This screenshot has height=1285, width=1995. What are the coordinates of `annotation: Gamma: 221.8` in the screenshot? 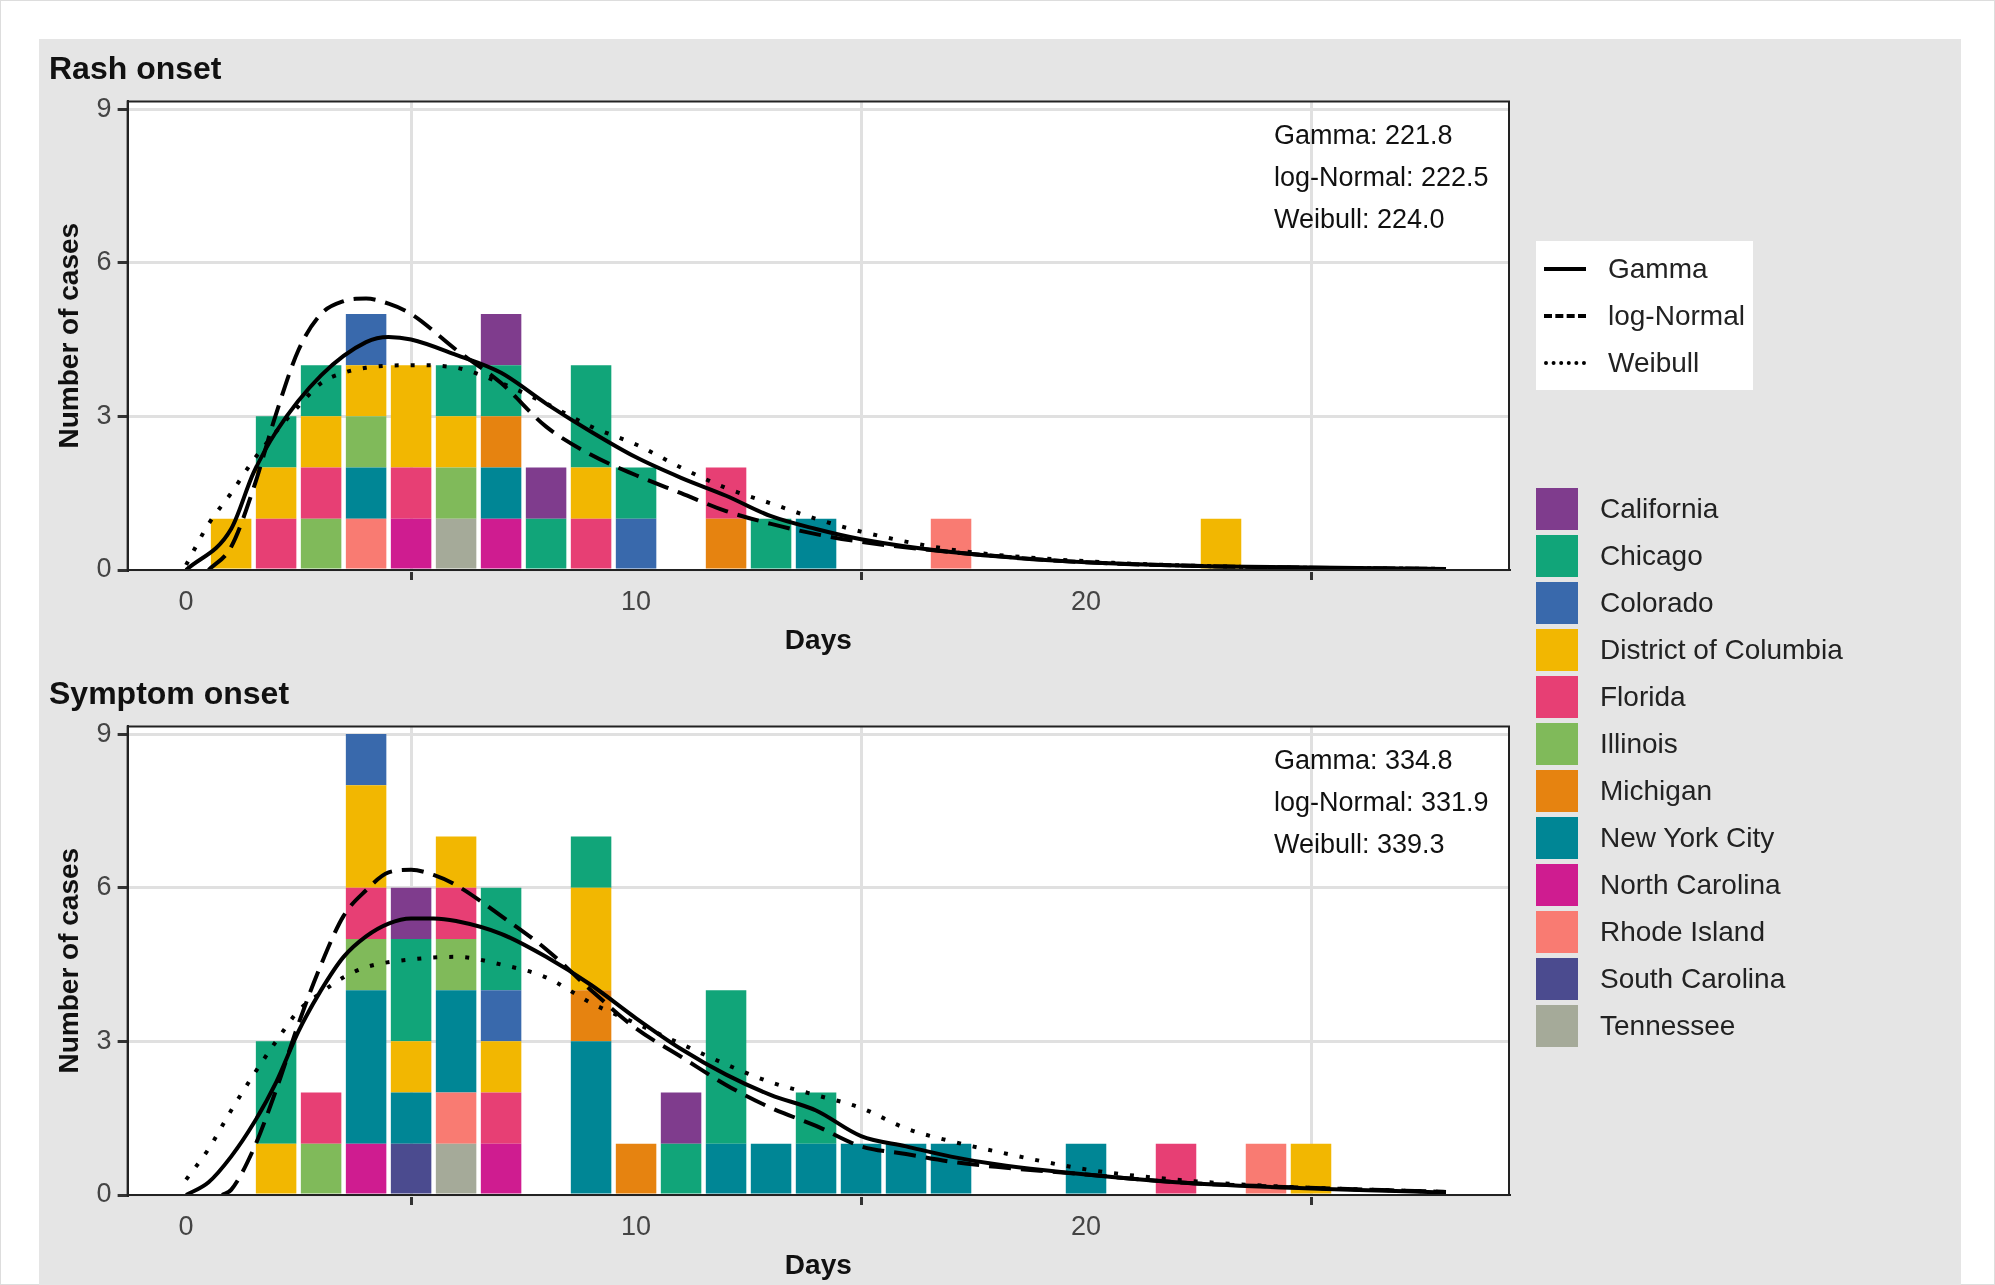 It's located at (1363, 135).